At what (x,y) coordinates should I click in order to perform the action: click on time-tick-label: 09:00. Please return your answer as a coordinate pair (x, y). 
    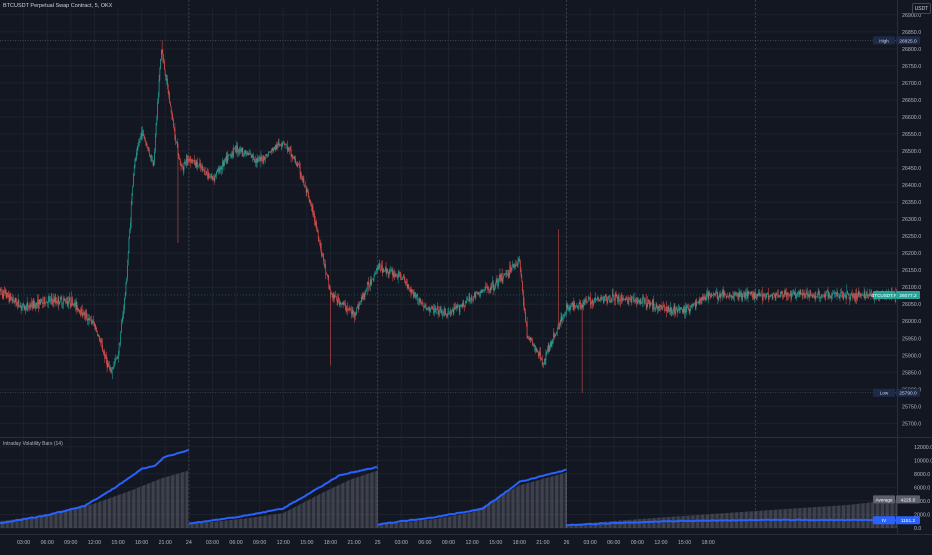
    Looking at the image, I should click on (448, 543).